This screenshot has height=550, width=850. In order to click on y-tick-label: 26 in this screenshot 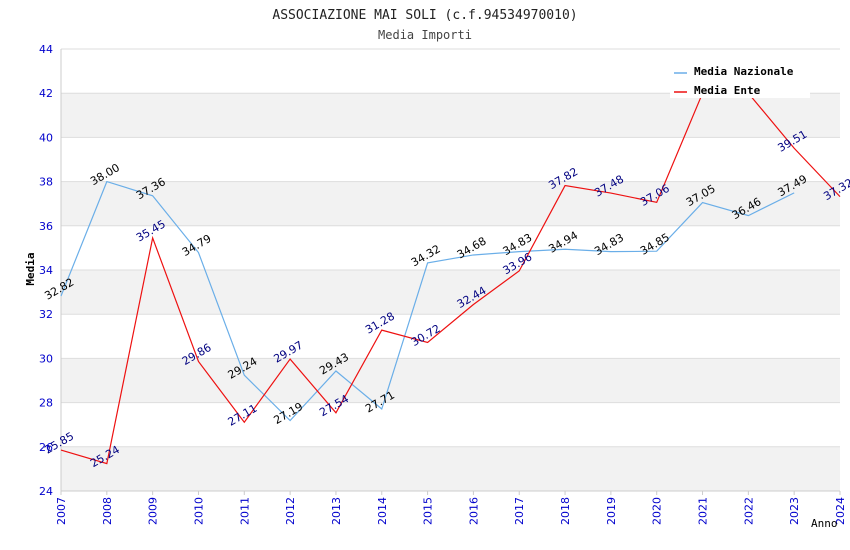, I will do `click(46, 447)`.